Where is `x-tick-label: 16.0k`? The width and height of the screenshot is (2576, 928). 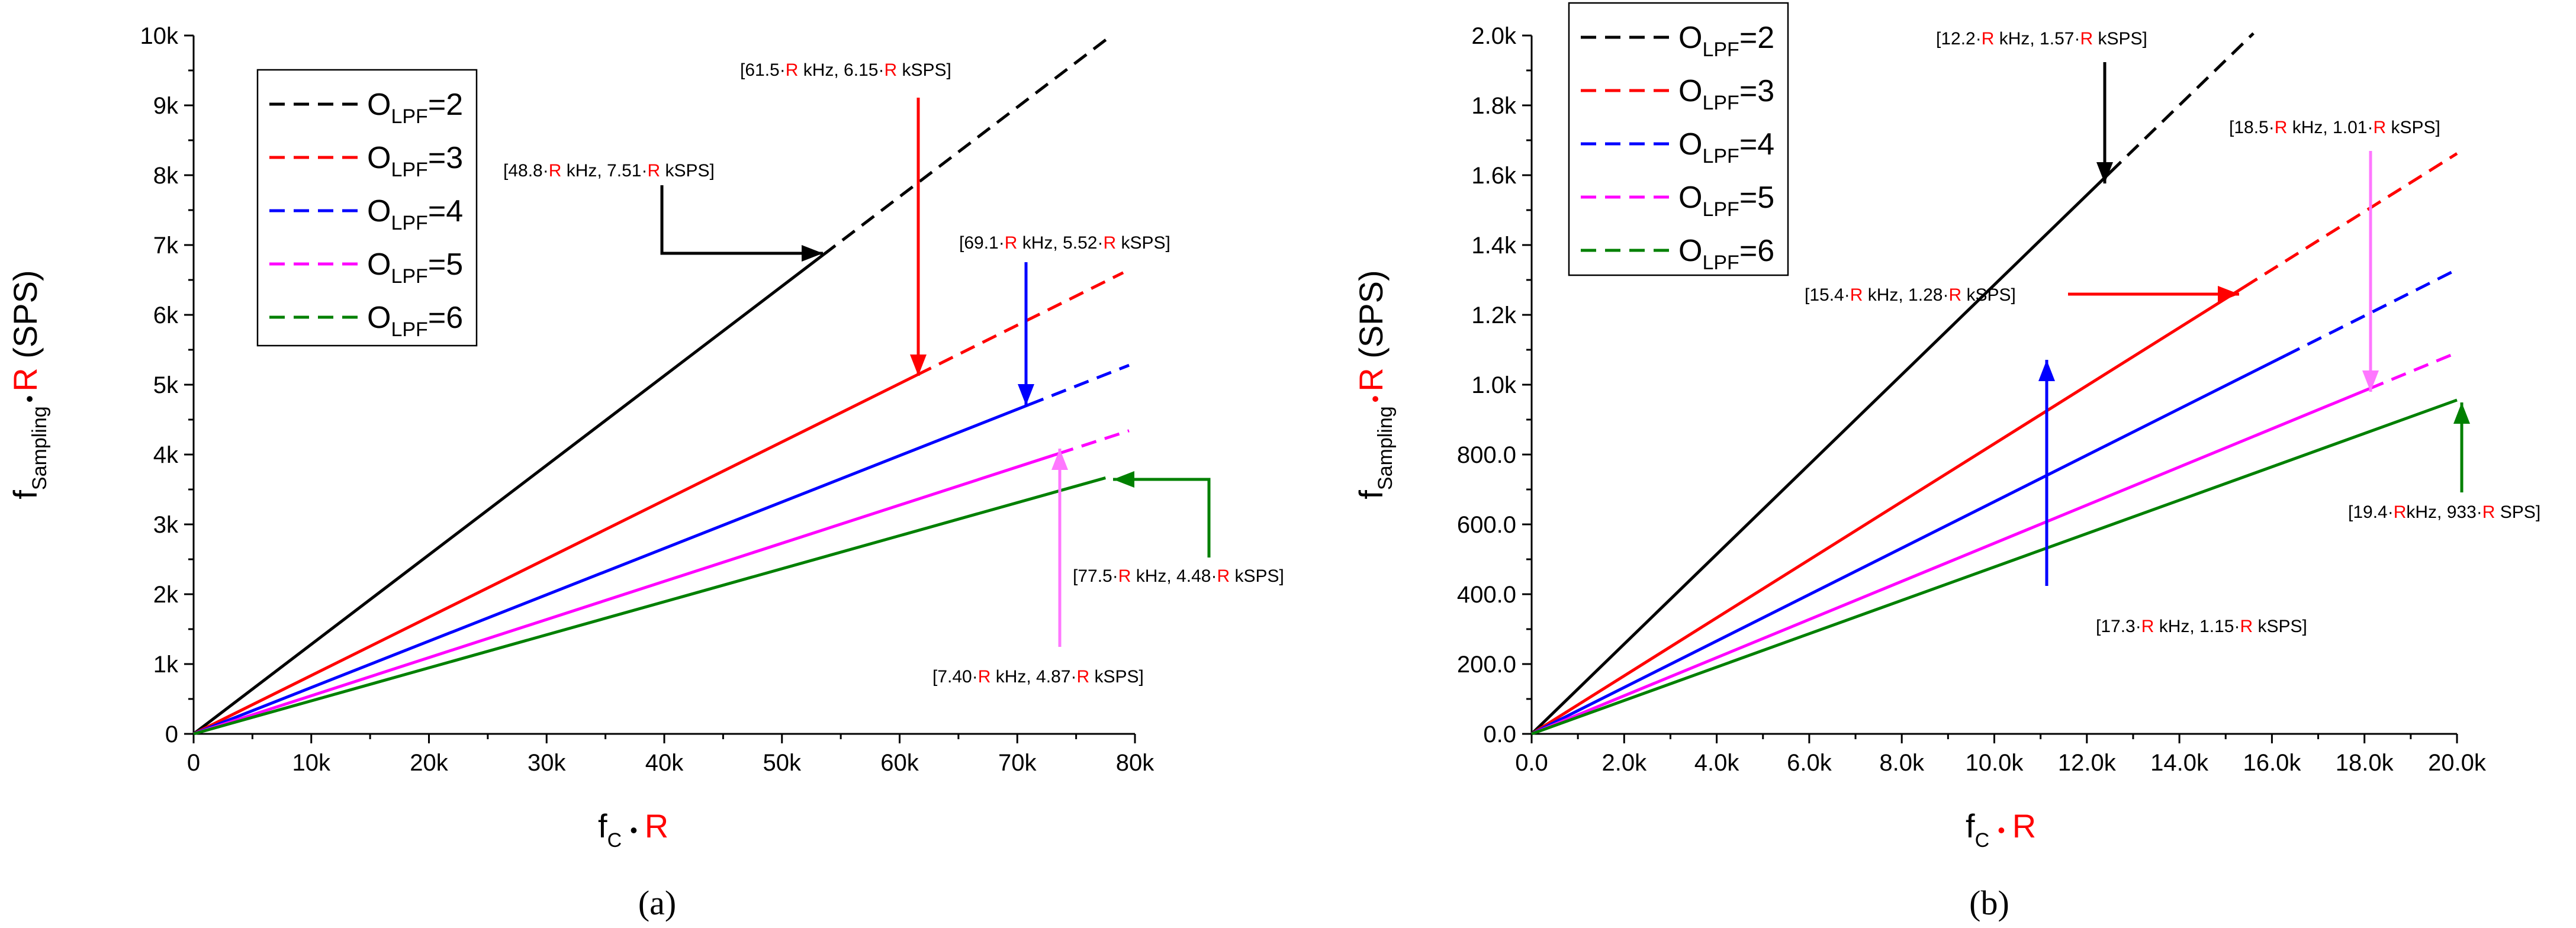 x-tick-label: 16.0k is located at coordinates (2272, 763).